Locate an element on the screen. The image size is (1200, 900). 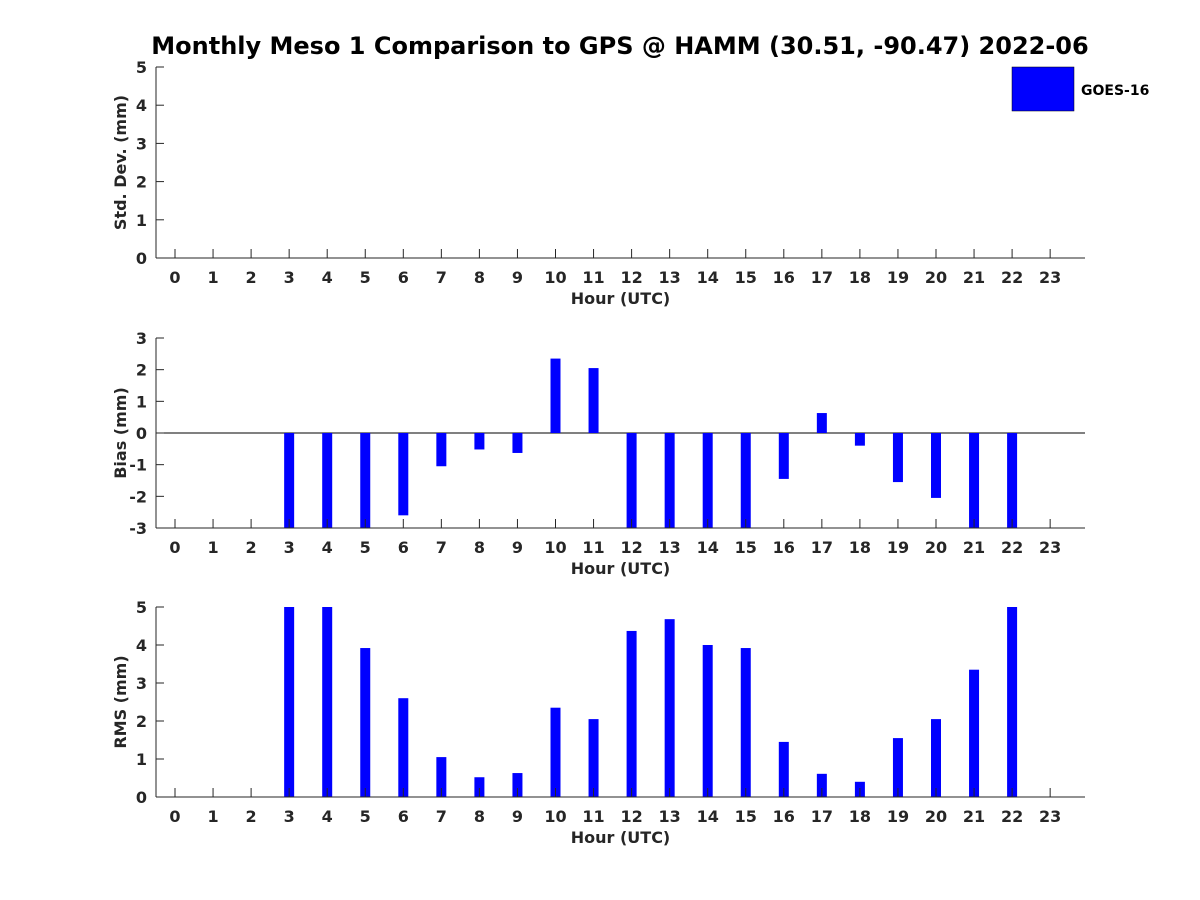
bias-x-tick-label: 22 is located at coordinates (1012, 547).